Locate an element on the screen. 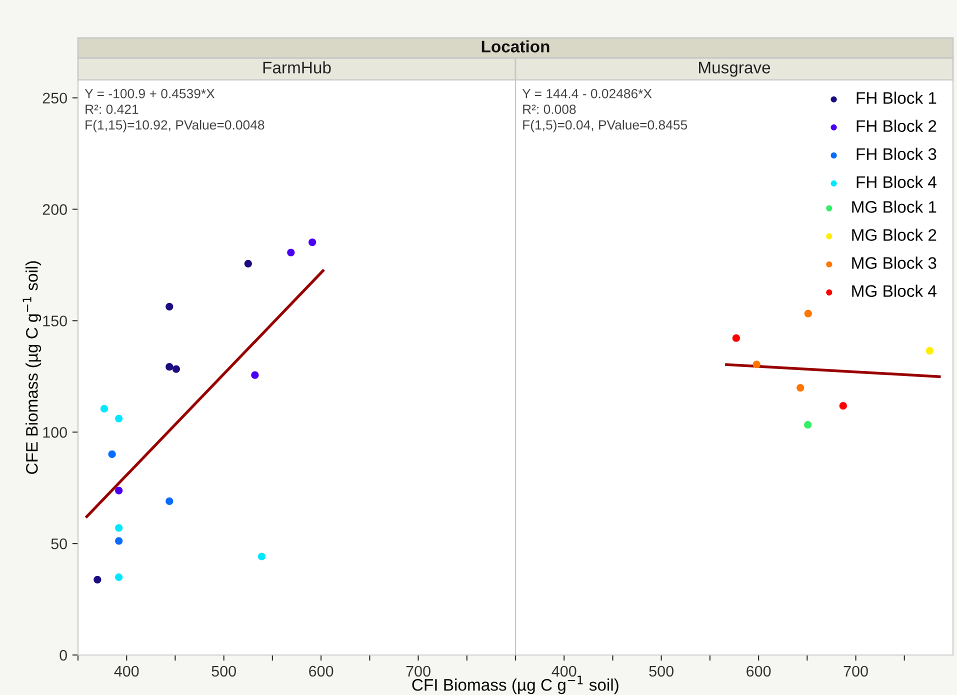 The width and height of the screenshot is (957, 695). y-axis-title: CFE Biomass (µg C g$^{−1}$ soil) is located at coordinates (32, 367).